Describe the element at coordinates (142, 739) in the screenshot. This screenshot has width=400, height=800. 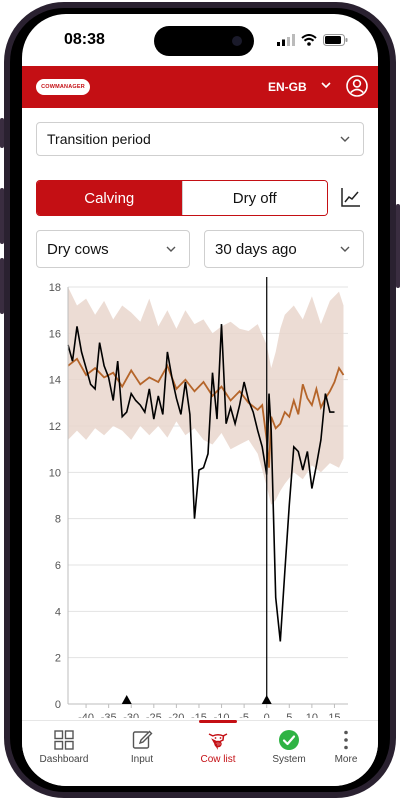
I see `edit-icon` at that location.